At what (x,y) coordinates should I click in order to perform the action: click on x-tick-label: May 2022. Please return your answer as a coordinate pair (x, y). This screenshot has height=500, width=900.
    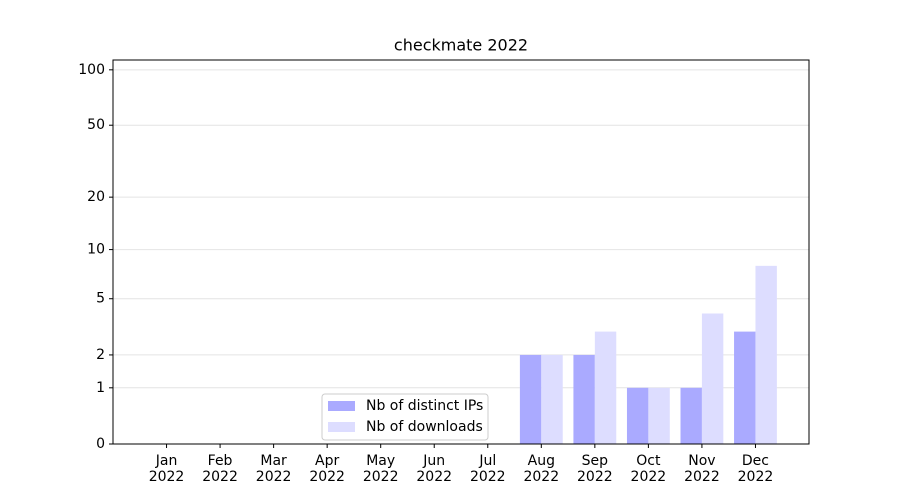
    Looking at the image, I should click on (380, 469).